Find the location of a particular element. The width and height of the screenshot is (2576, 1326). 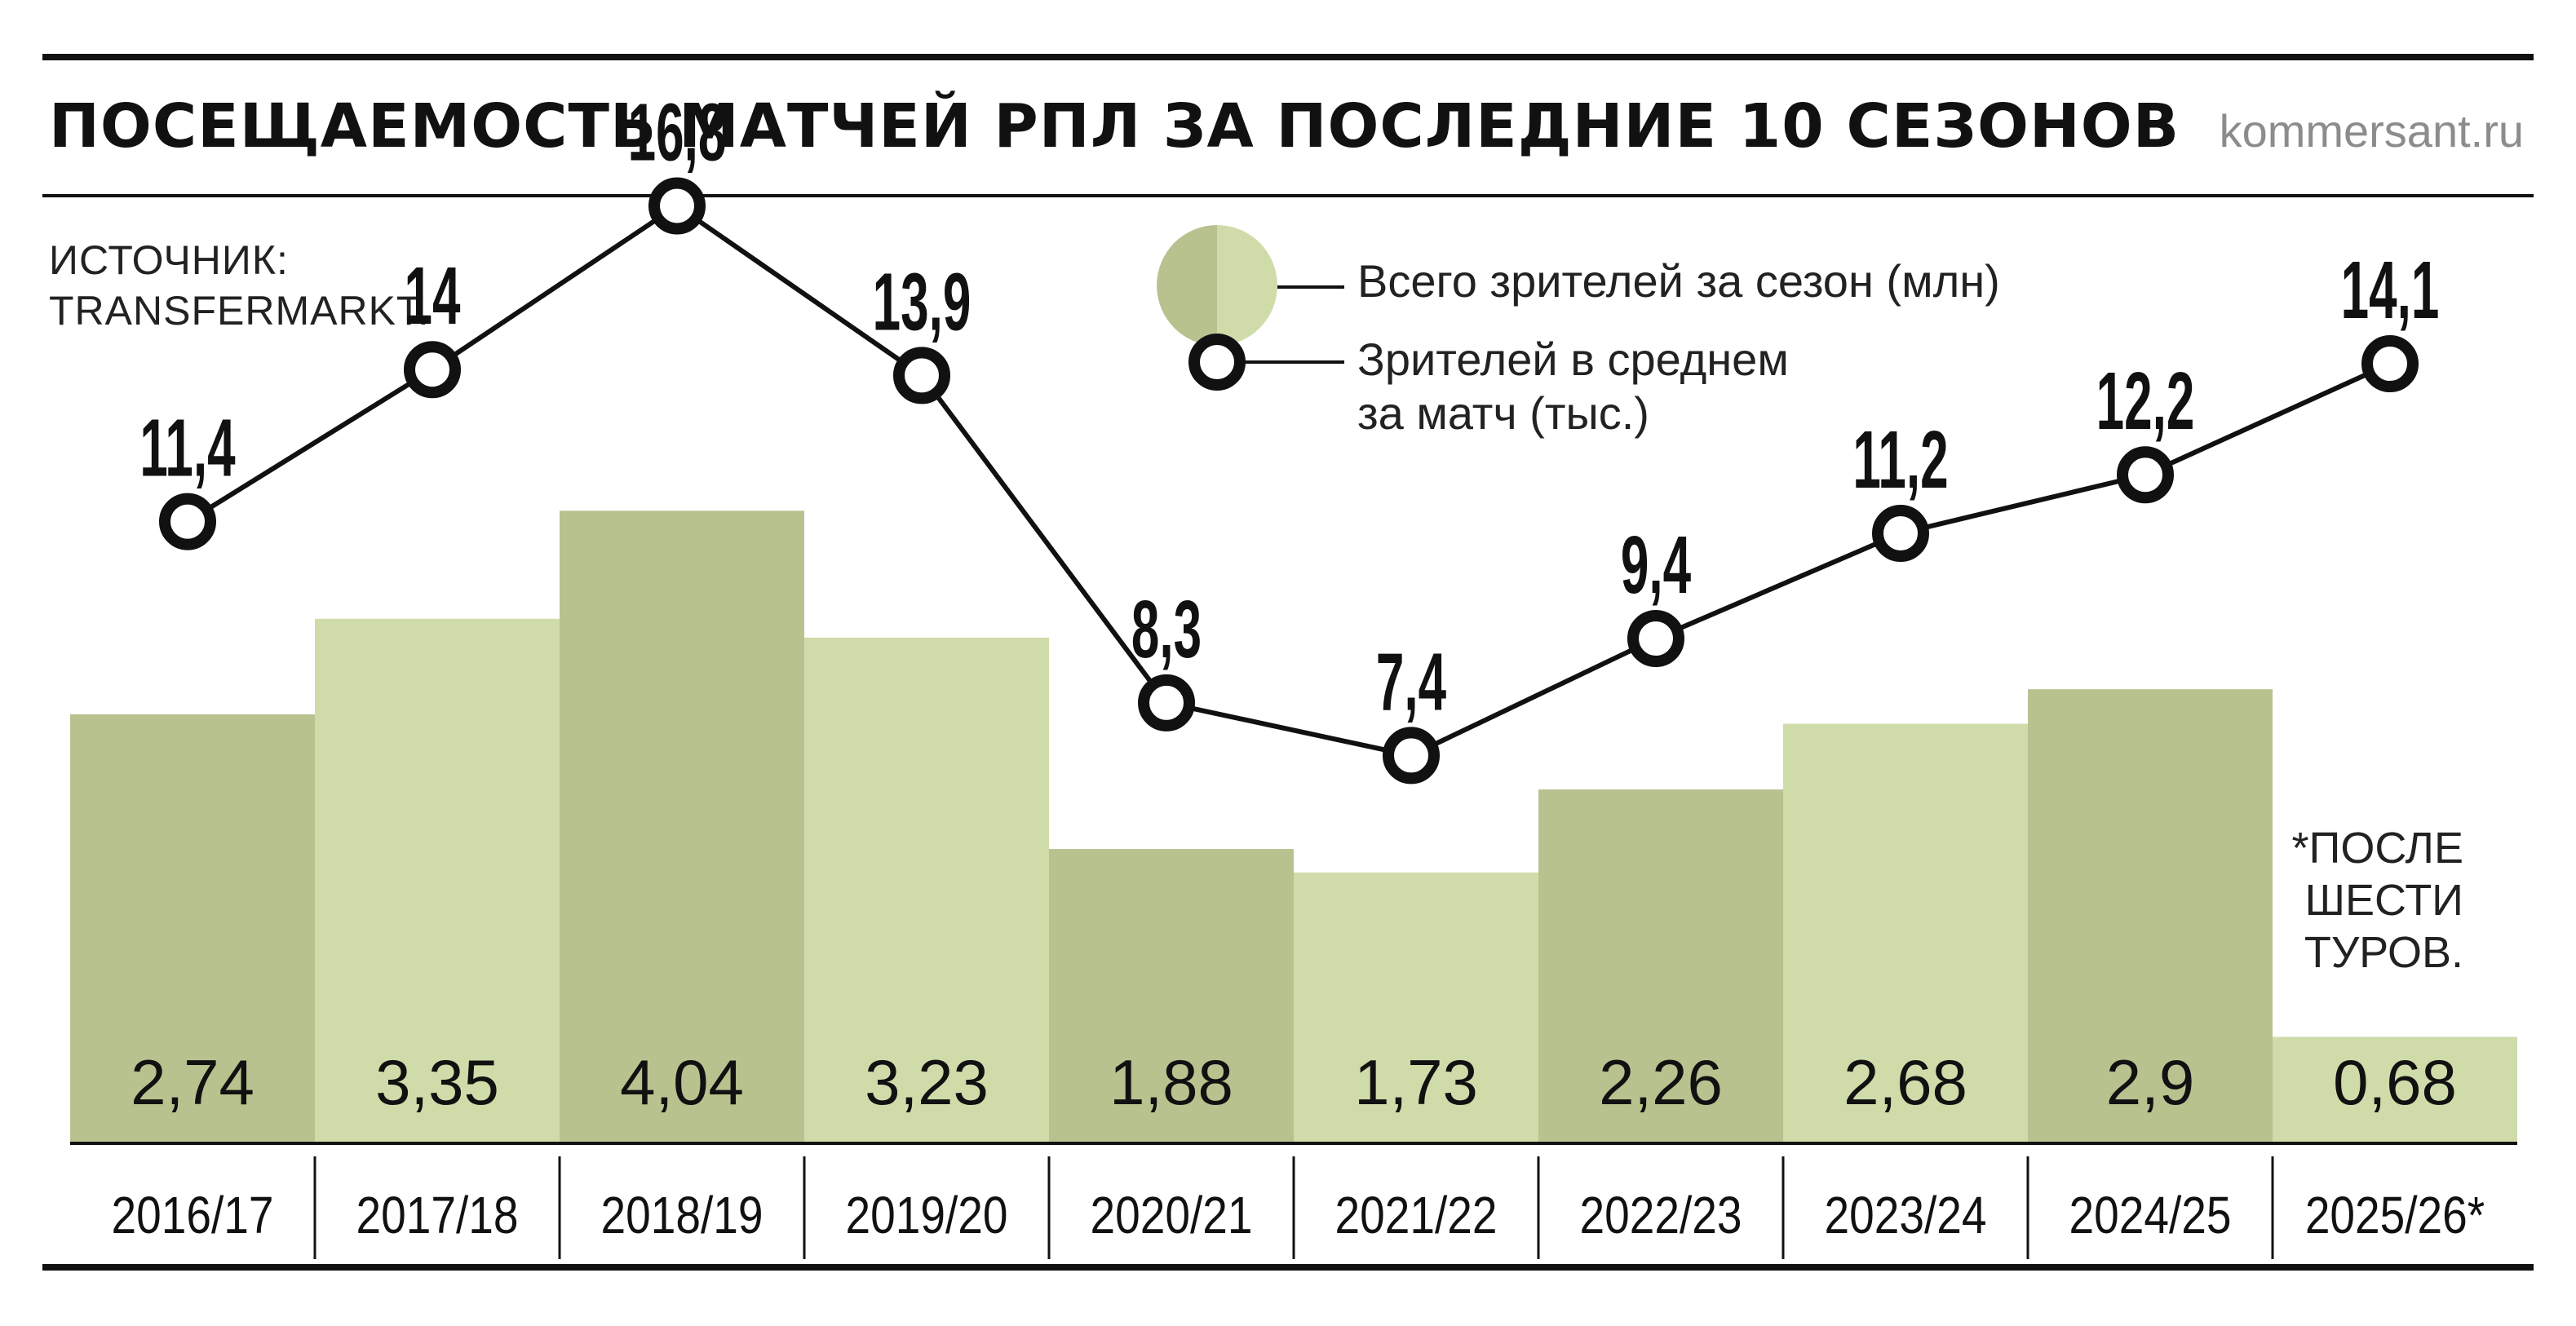

line-point-2025/26* is located at coordinates (2390, 364).